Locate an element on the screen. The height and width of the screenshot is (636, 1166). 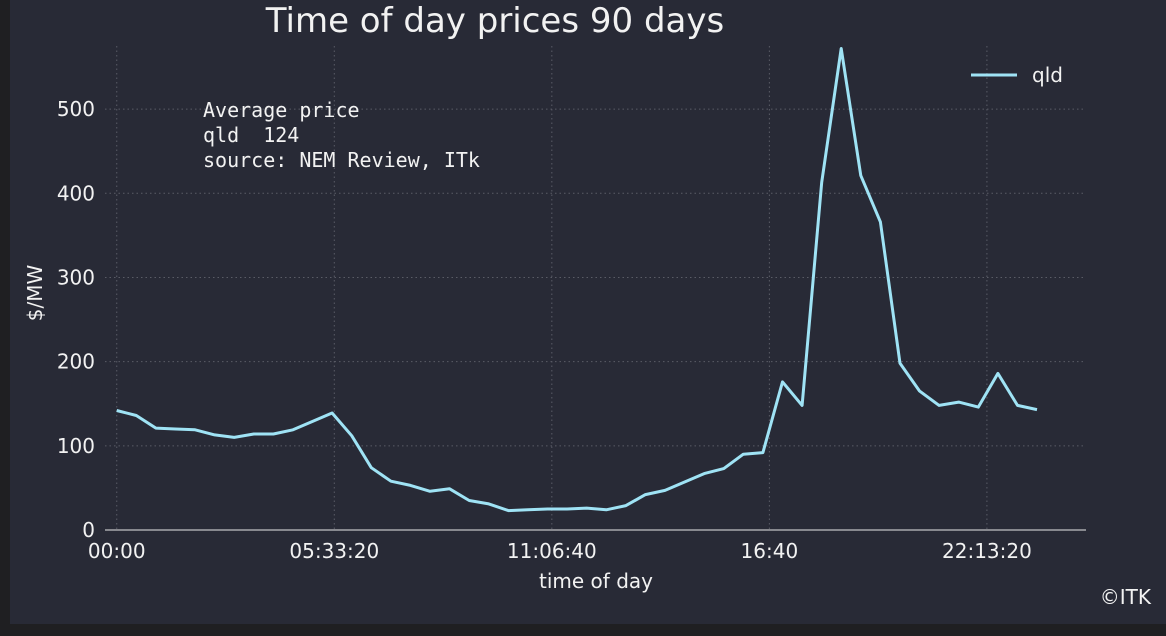
annotation-line-2: qld 124 is located at coordinates (251, 135).